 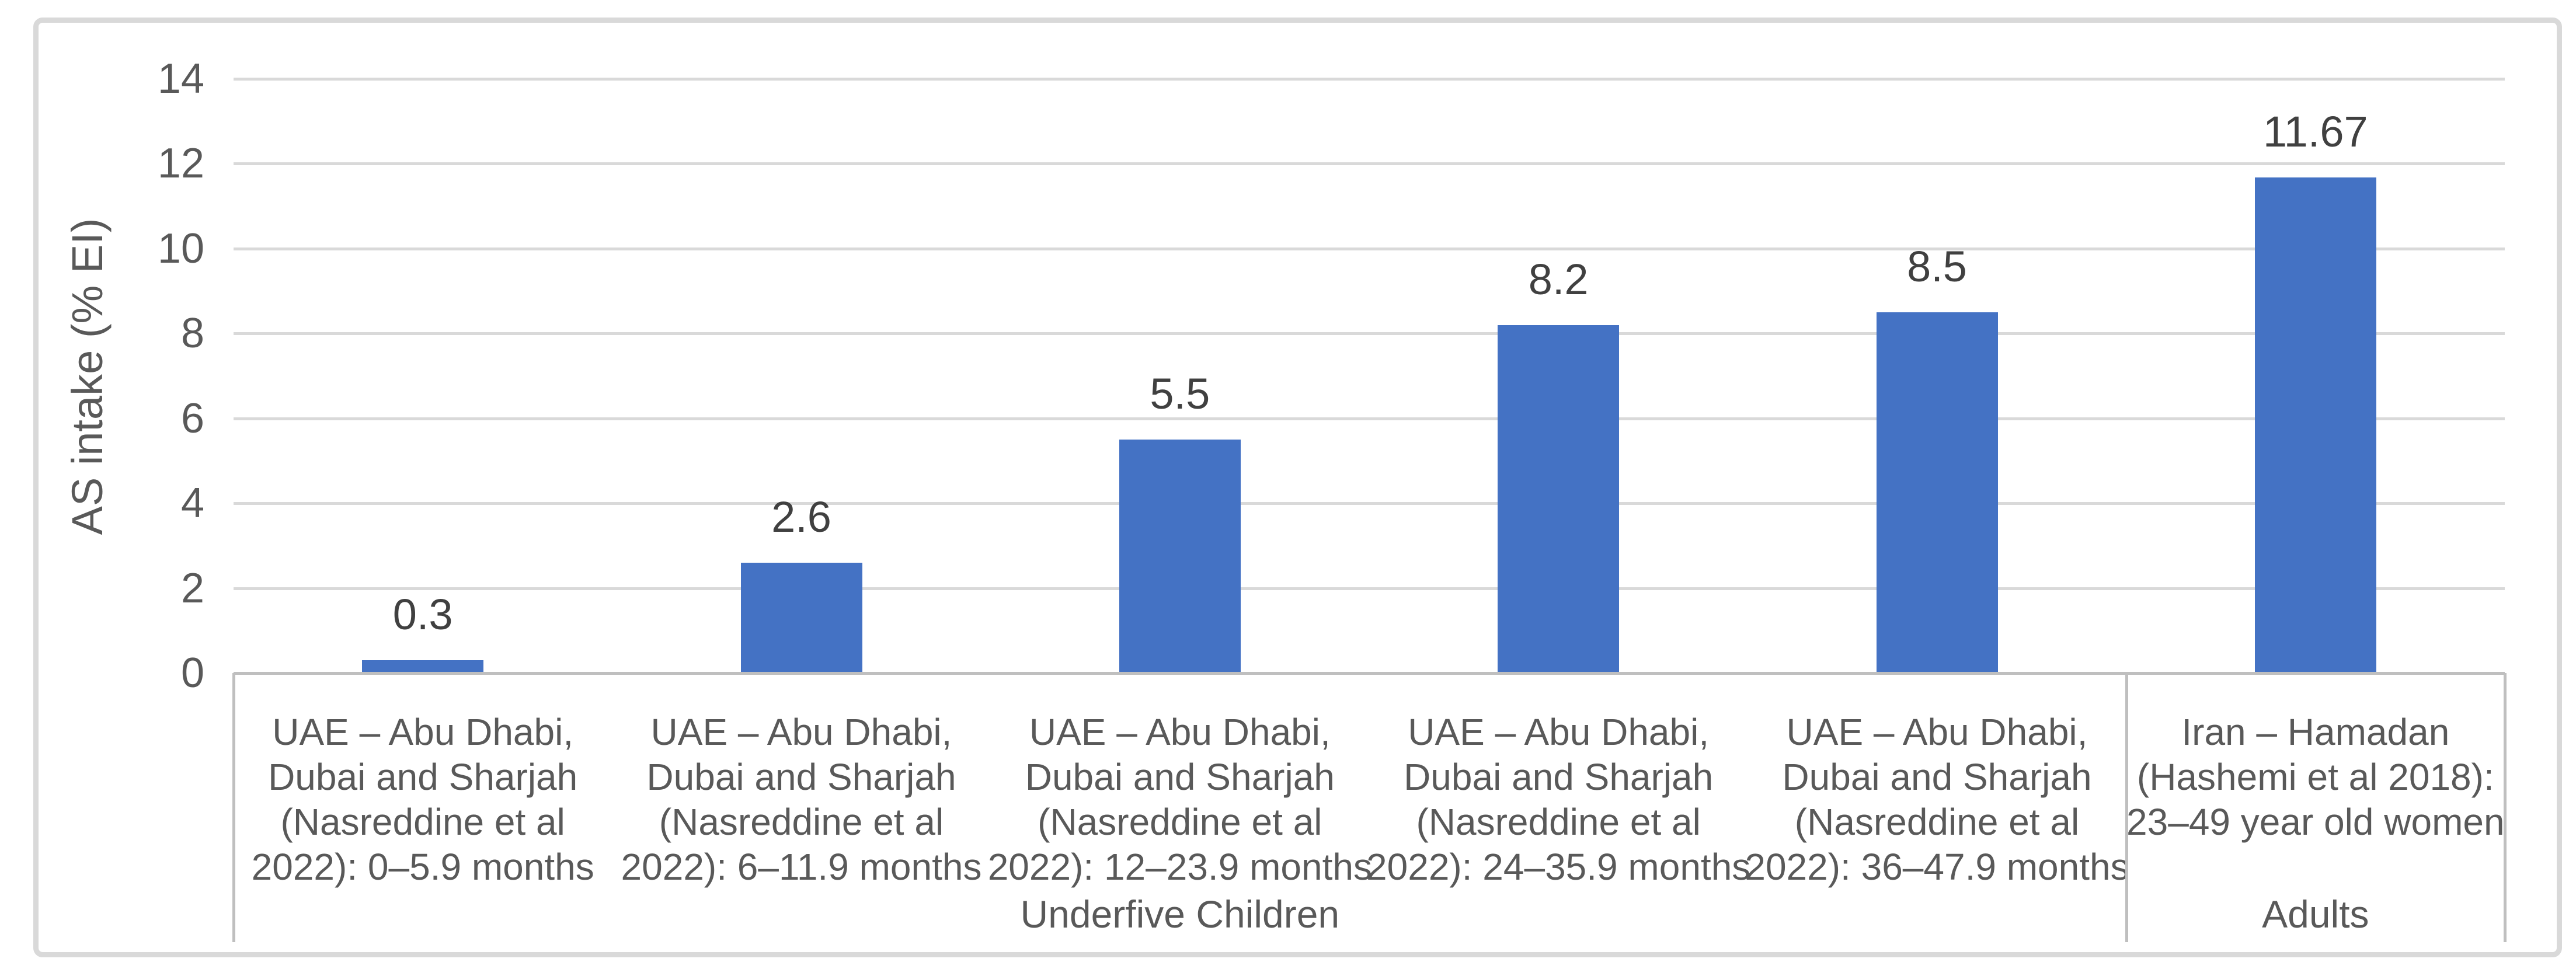 What do you see at coordinates (1180, 395) in the screenshot?
I see `bar-value-label: 5.5` at bounding box center [1180, 395].